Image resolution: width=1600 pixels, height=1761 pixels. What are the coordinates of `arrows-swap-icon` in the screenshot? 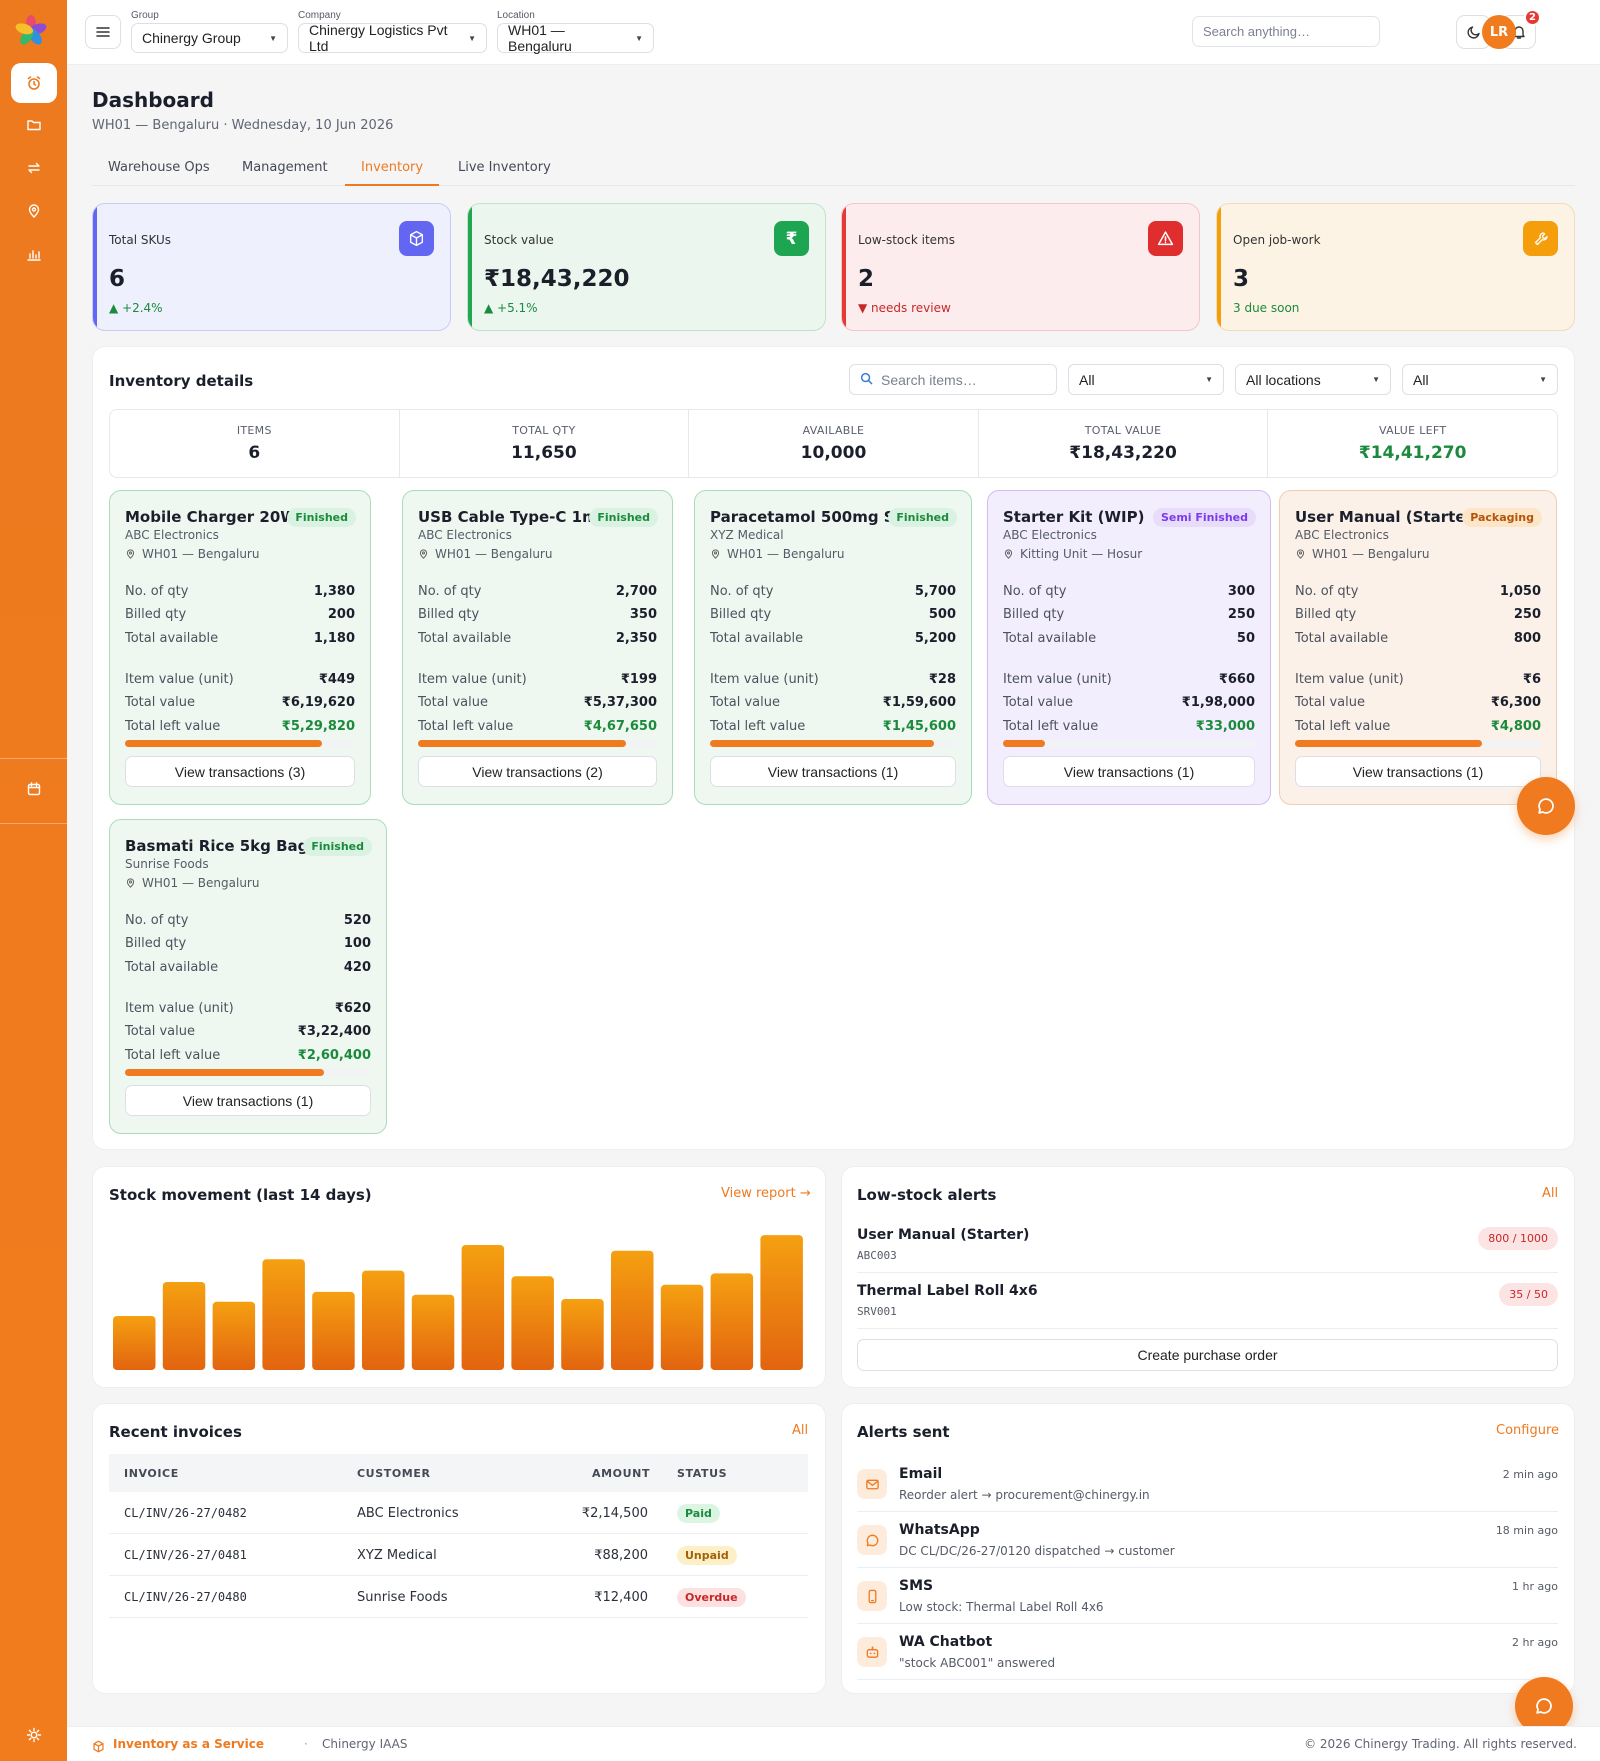 It's located at (34, 168).